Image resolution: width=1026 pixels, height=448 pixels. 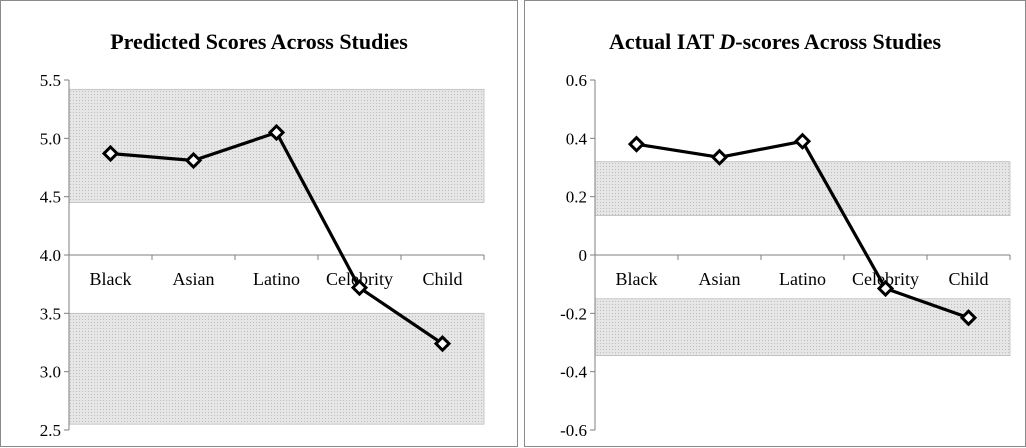 I want to click on y-tick-label: 2.5, so click(x=50, y=430).